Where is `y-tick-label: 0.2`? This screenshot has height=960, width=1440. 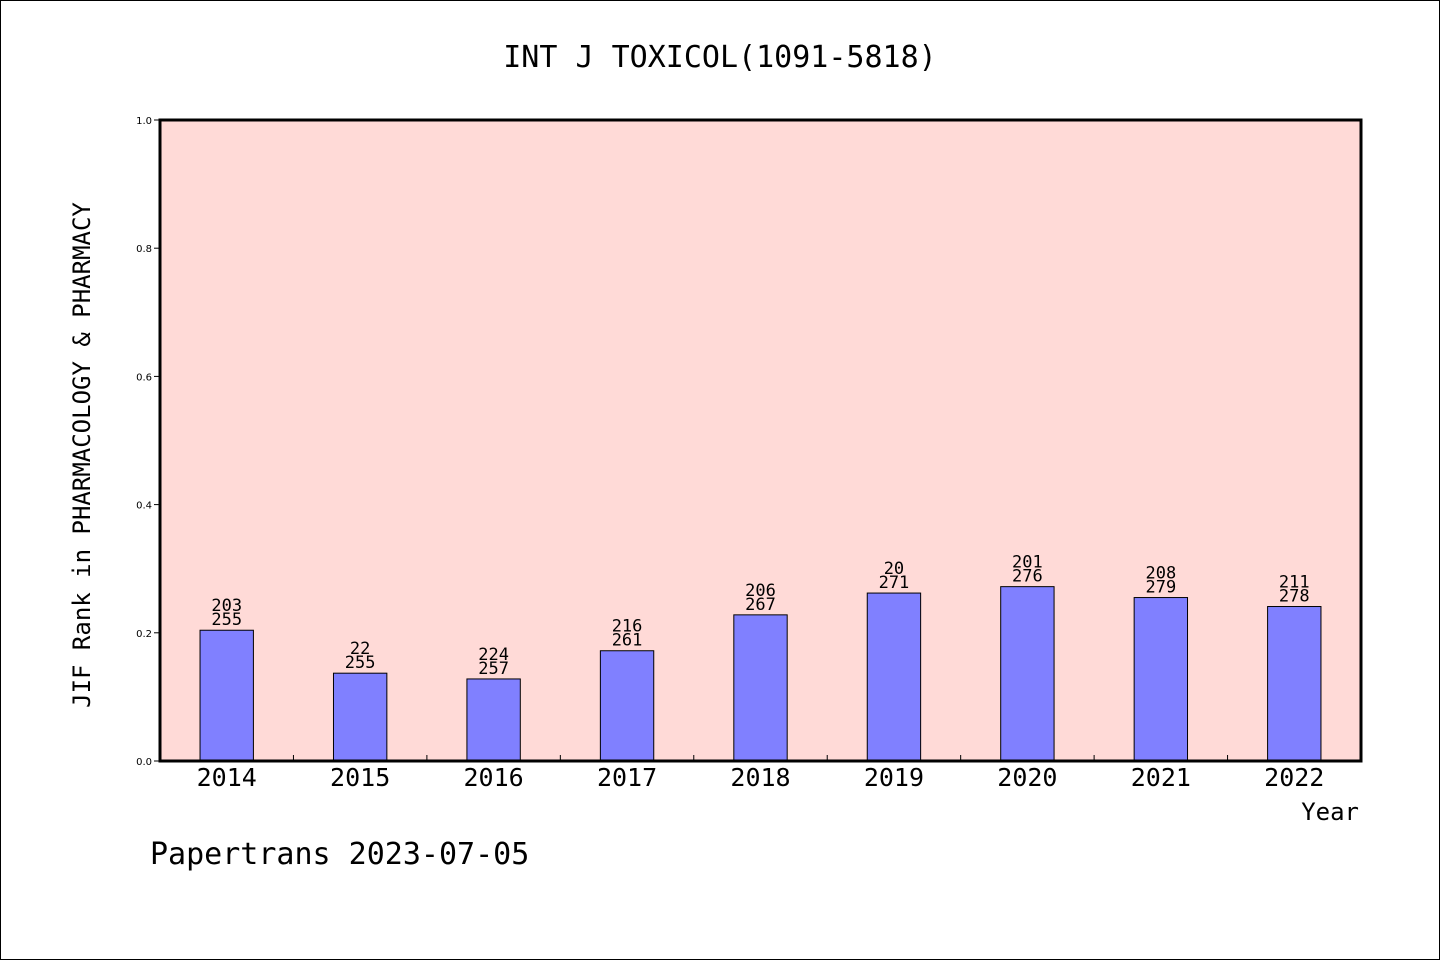 y-tick-label: 0.2 is located at coordinates (144, 634).